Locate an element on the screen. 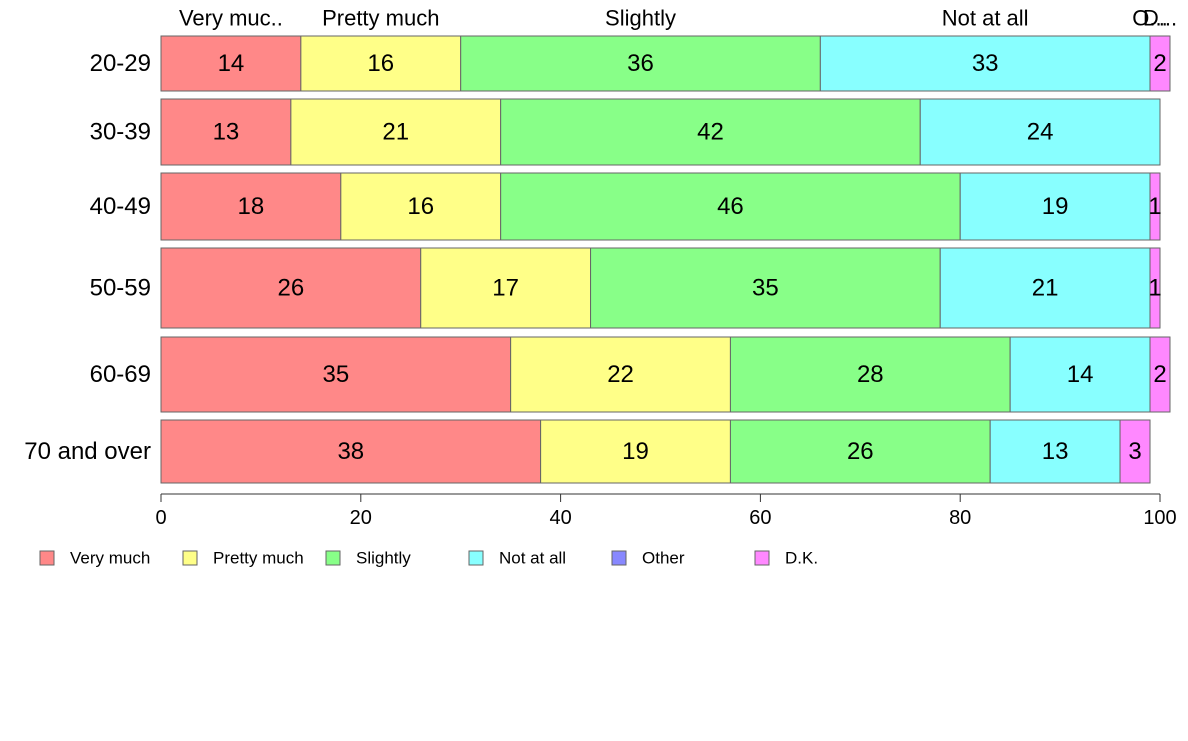 The image size is (1188, 741). category-label: 50-59 is located at coordinates (120, 288).